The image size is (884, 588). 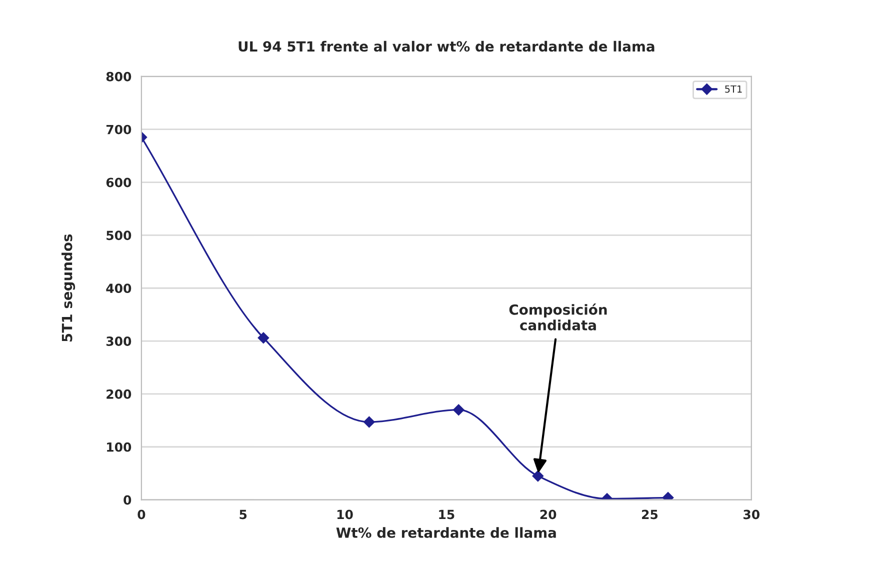 What do you see at coordinates (548, 515) in the screenshot?
I see `x-tick-label: 20` at bounding box center [548, 515].